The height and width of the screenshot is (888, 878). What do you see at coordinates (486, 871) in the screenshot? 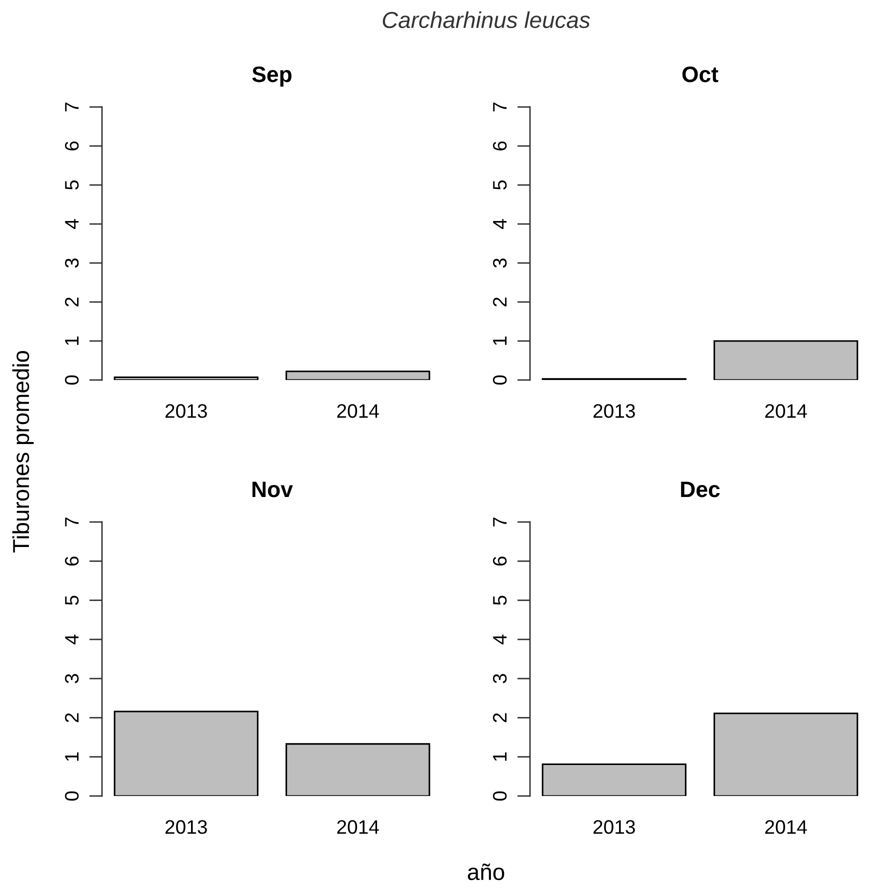
I see `x-axis-title: año` at bounding box center [486, 871].